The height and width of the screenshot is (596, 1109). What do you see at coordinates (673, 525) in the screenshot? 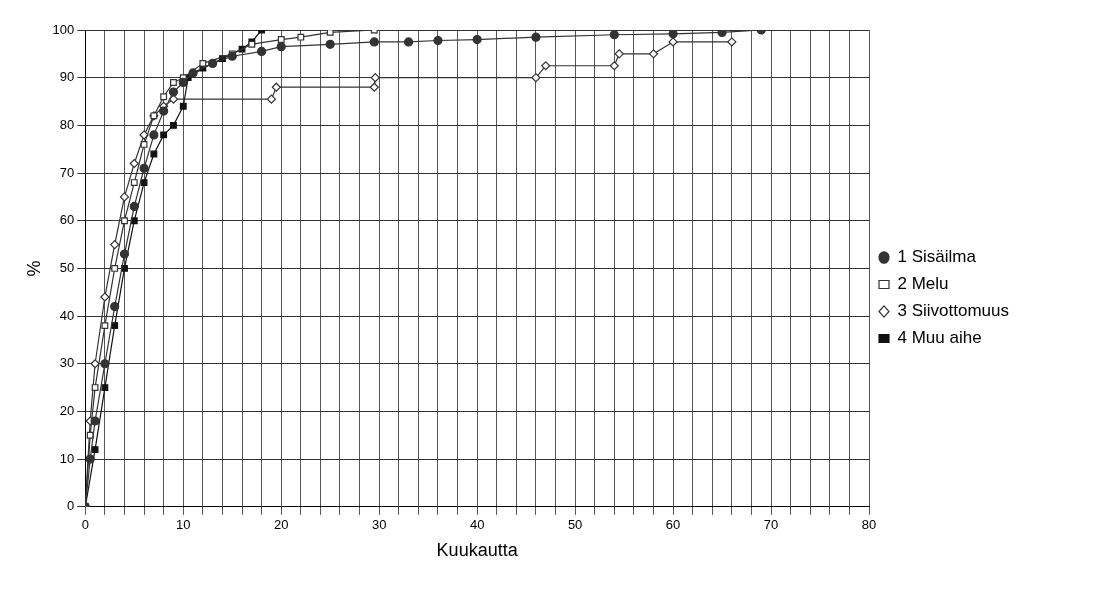
I see `x-tick-label: 60` at bounding box center [673, 525].